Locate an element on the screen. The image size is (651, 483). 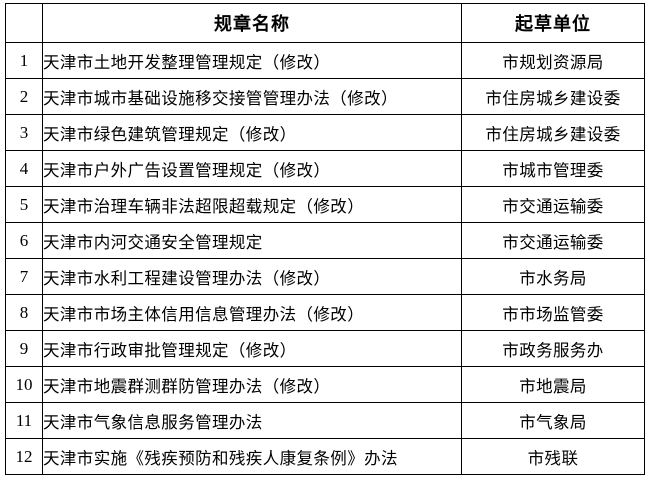
drafting-unit: 市残联 is located at coordinates (553, 456).